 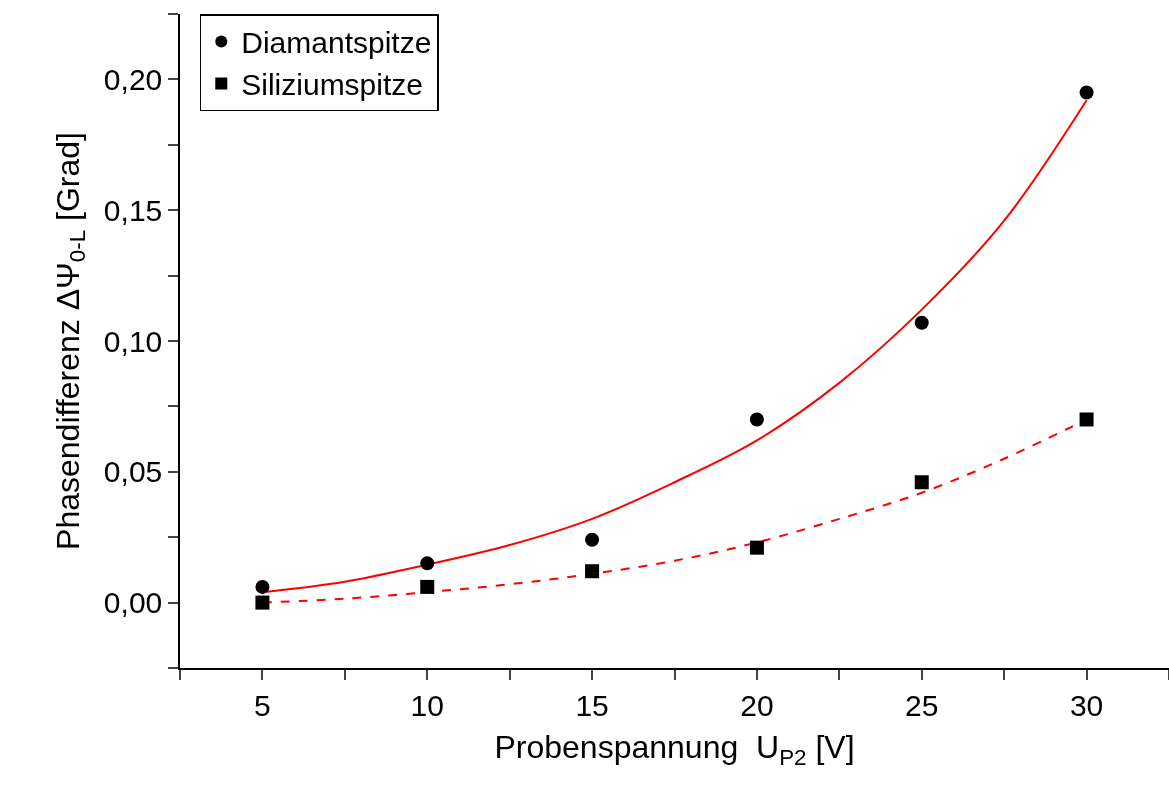 What do you see at coordinates (757, 705) in the screenshot?
I see `x-tick-label: 20` at bounding box center [757, 705].